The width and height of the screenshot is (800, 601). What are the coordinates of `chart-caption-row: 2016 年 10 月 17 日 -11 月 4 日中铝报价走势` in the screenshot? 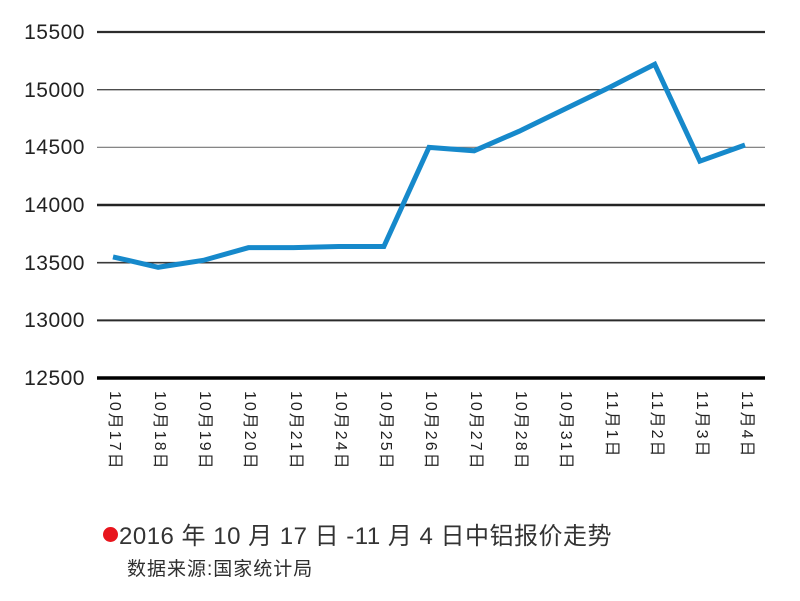 It's located at (357, 533).